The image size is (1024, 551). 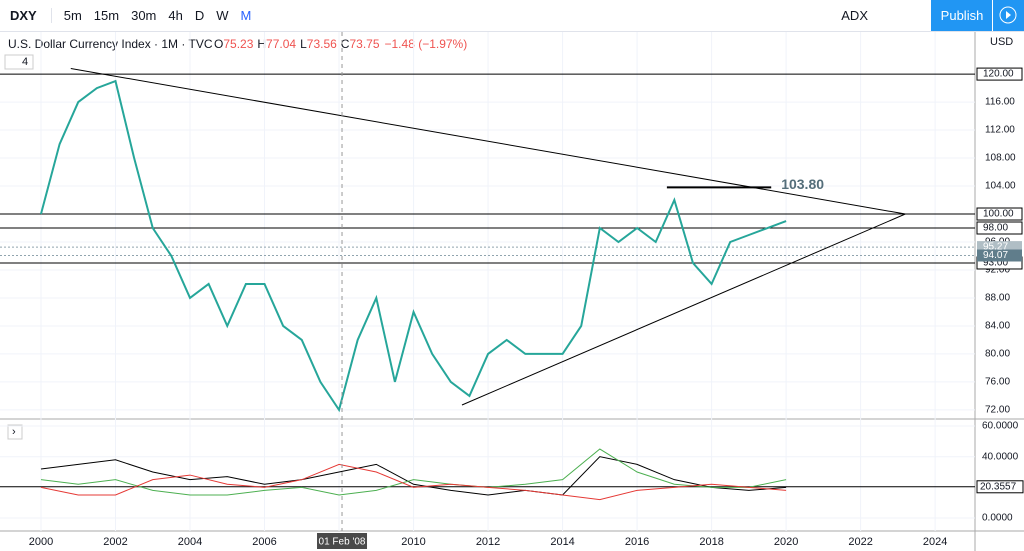 What do you see at coordinates (322, 44) in the screenshot?
I see `ohlc-value: 73.56` at bounding box center [322, 44].